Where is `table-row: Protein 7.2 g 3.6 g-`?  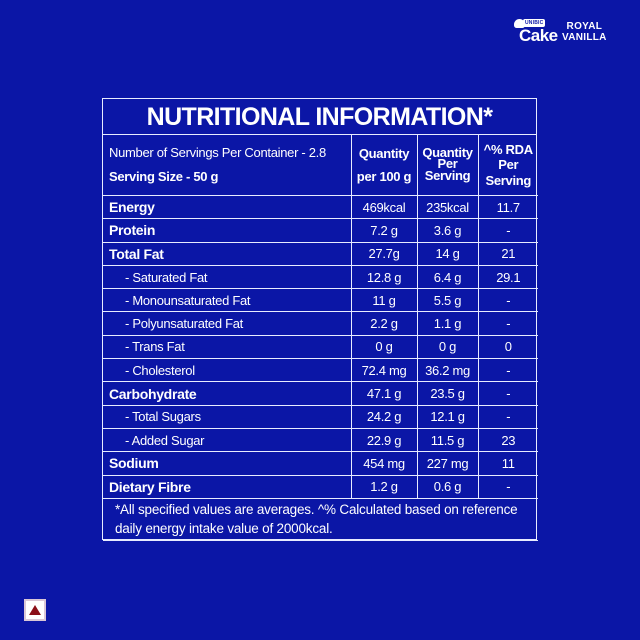 table-row: Protein 7.2 g 3.6 g- is located at coordinates (320, 230).